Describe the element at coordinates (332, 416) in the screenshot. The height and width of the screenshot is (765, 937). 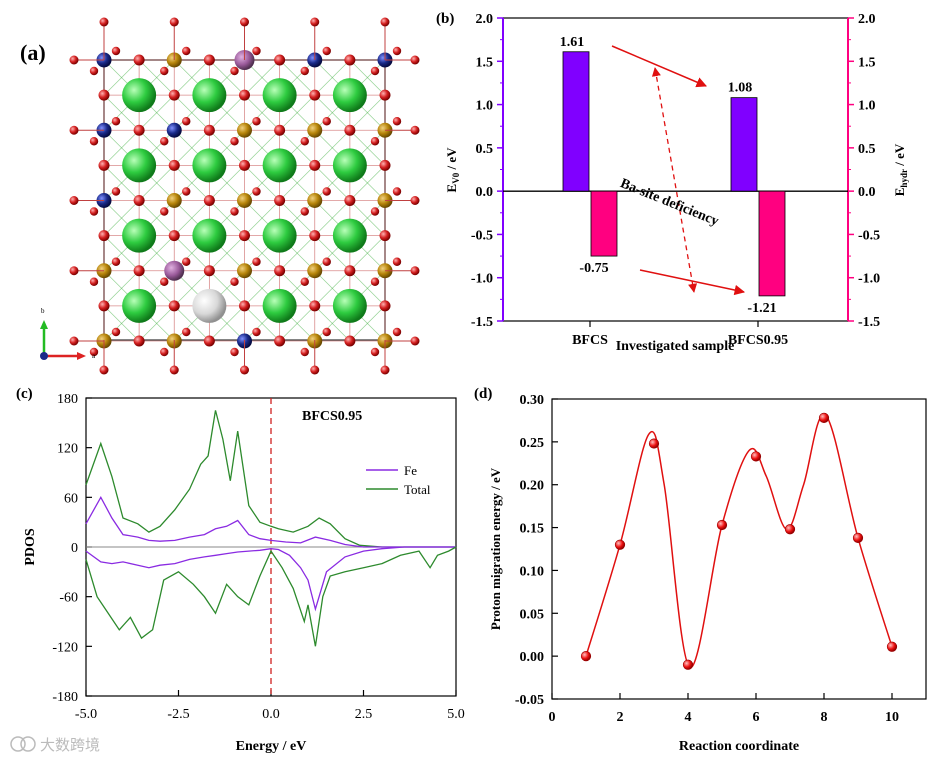
I see `chart-title-bfcs095: BFCS0.95` at that location.